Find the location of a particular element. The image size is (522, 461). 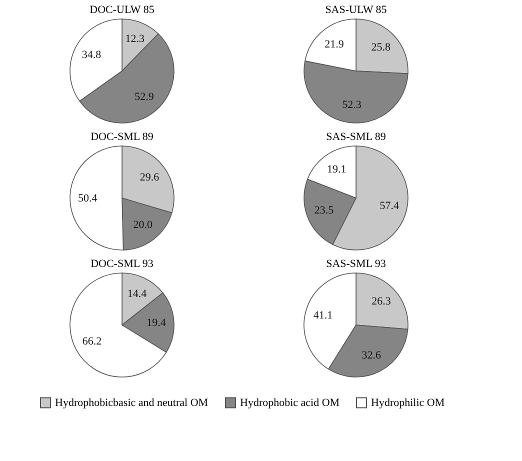

data-label: 19.1 is located at coordinates (336, 170).